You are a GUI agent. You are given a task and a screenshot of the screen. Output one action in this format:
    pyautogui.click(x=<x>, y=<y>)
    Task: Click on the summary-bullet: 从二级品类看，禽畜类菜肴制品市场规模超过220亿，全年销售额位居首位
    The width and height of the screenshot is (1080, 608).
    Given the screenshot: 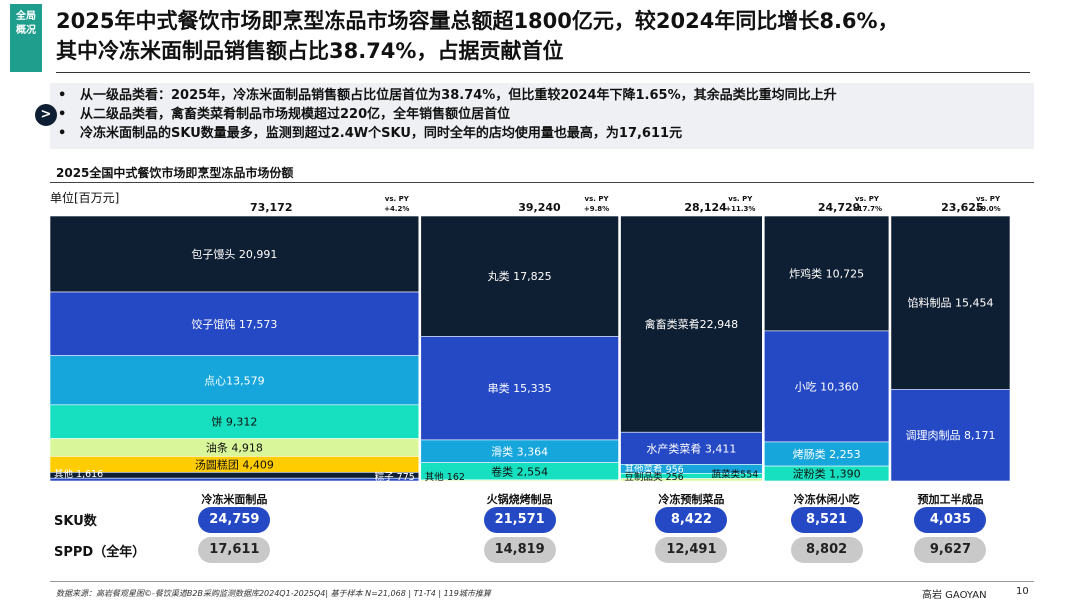 What is the action you would take?
    pyautogui.click(x=546, y=114)
    